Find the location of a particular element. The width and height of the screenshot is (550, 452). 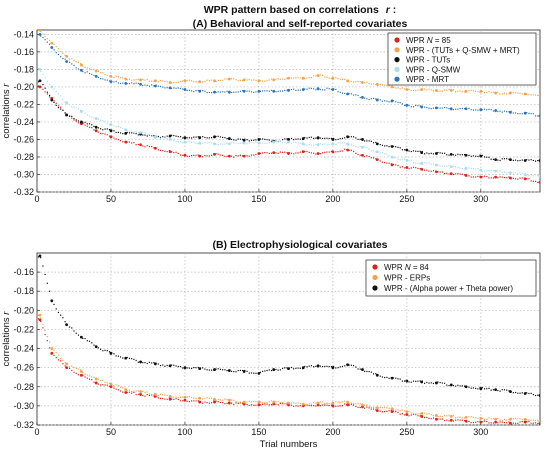

y-tick-label: -0.16 is located at coordinates (23, 272).